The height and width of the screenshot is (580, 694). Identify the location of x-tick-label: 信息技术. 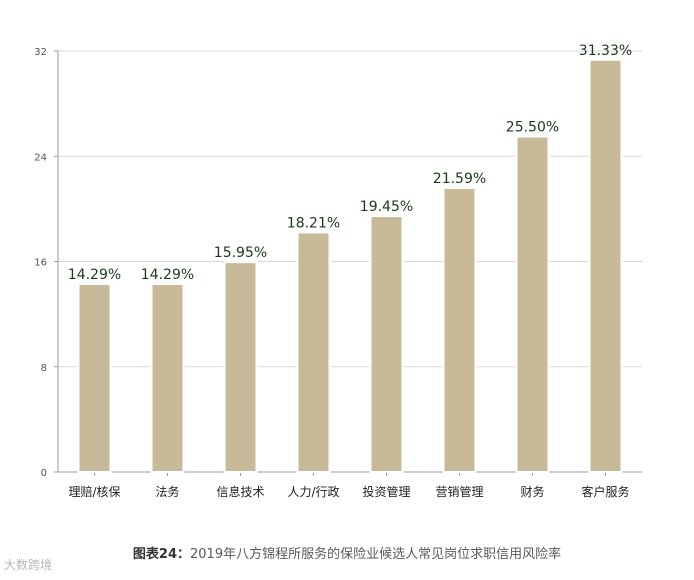
(240, 491).